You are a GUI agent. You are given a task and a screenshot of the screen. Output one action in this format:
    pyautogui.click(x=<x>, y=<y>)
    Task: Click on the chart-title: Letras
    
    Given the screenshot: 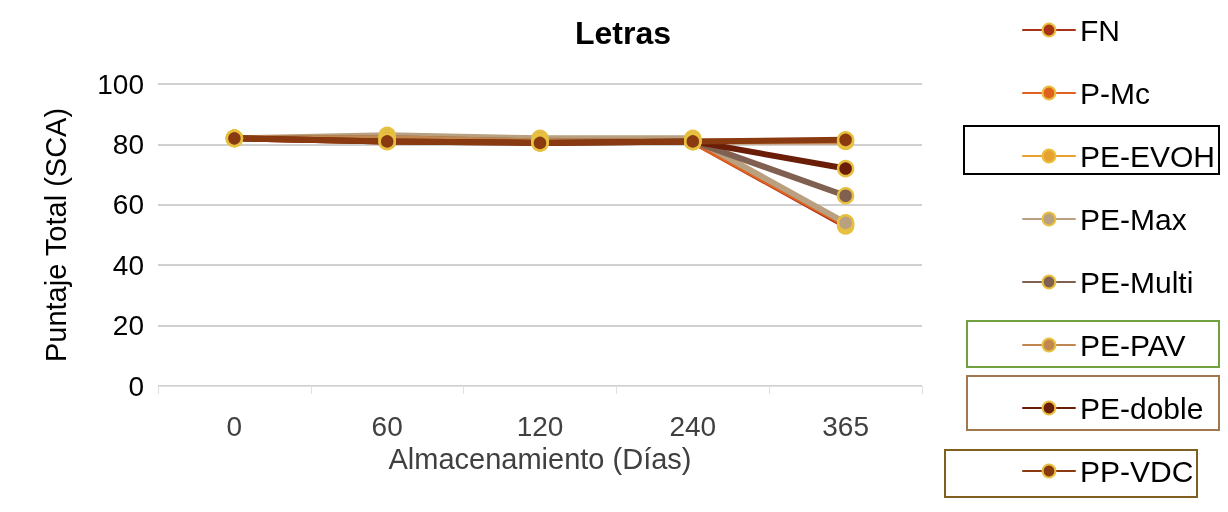 What is the action you would take?
    pyautogui.click(x=623, y=33)
    